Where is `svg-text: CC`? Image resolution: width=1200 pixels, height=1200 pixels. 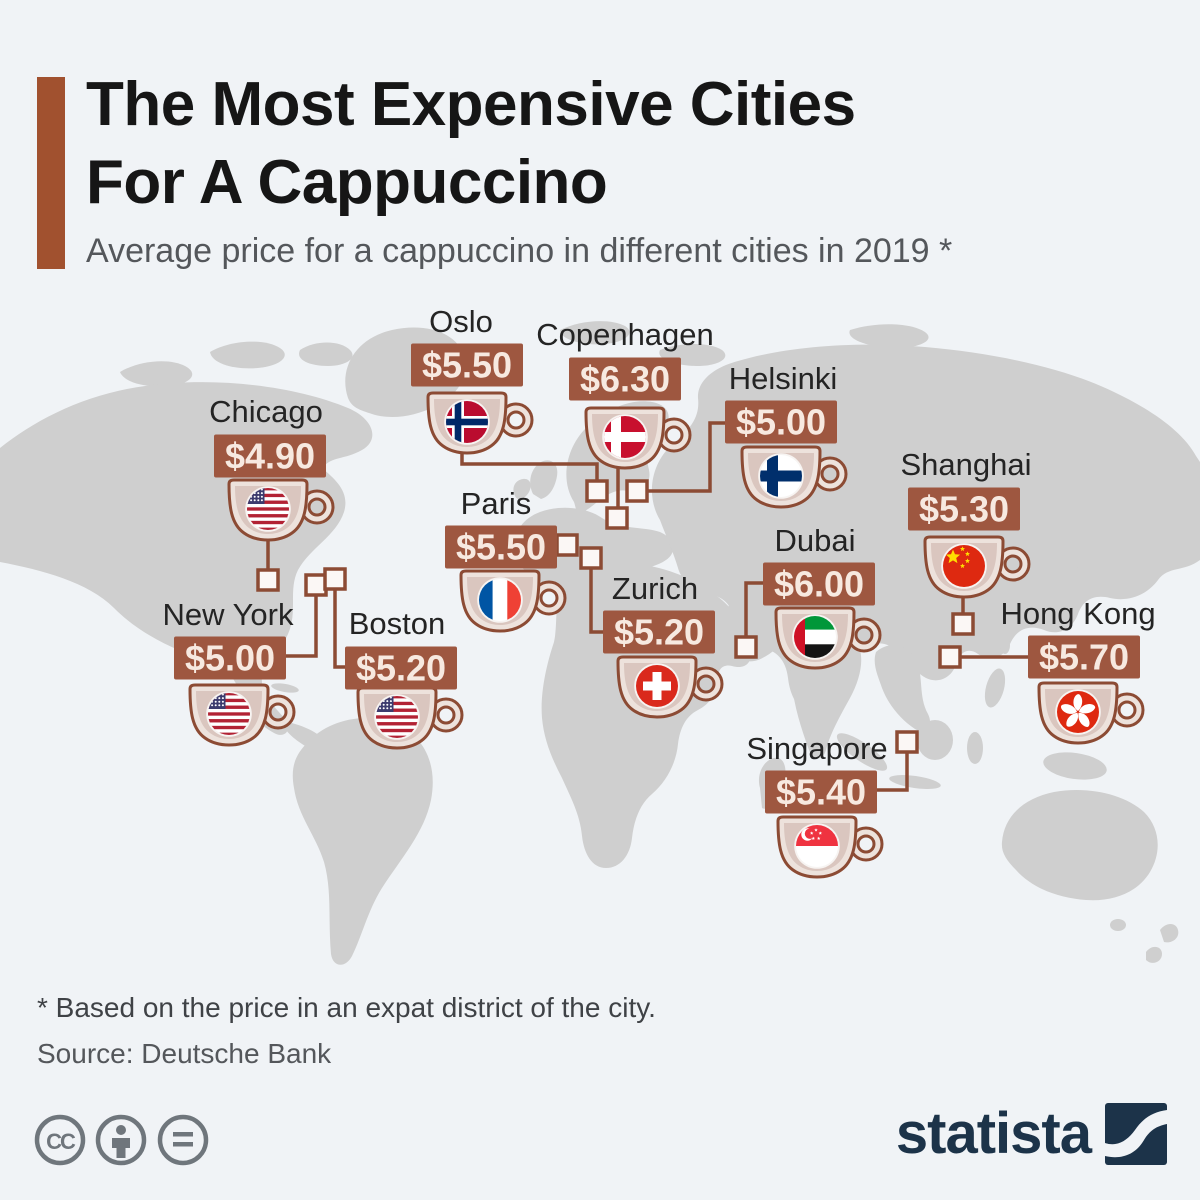
svg-text: CC is located at coordinates (61, 1141).